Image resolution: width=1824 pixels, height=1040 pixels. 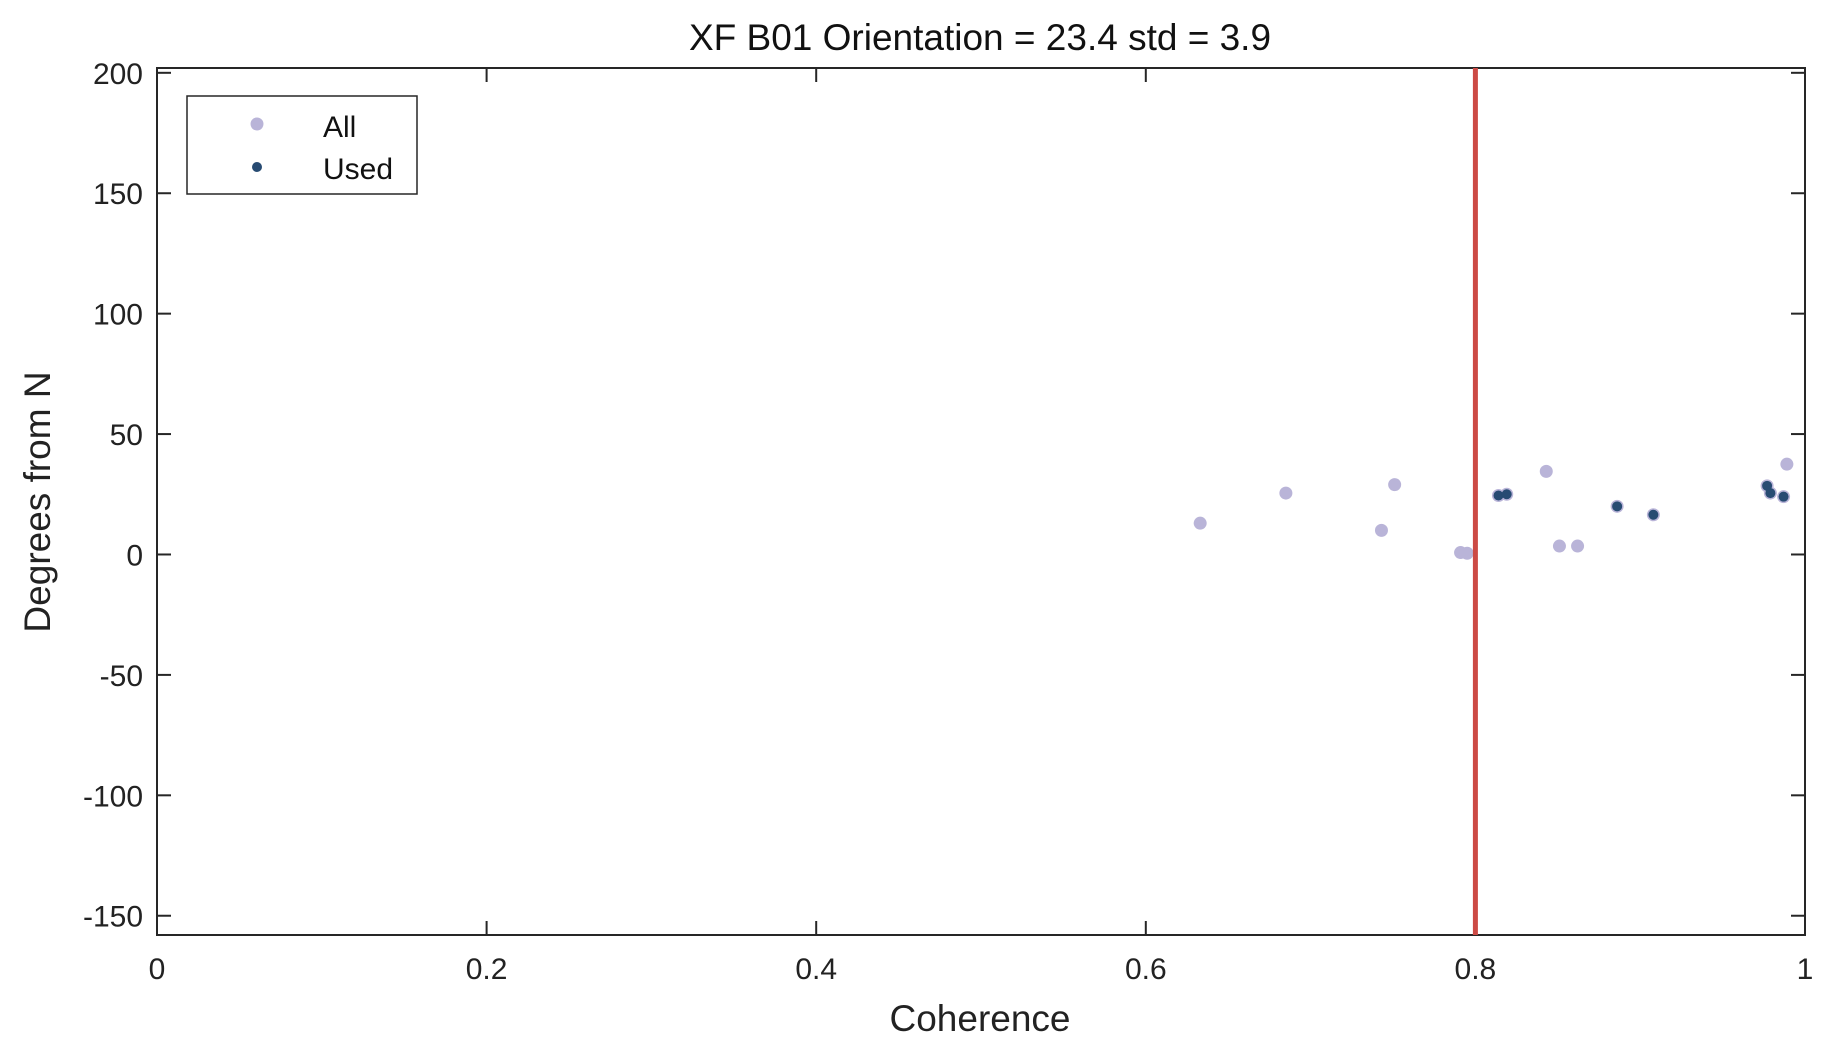 What do you see at coordinates (816, 969) in the screenshot?
I see `x-tick-label: 0.4` at bounding box center [816, 969].